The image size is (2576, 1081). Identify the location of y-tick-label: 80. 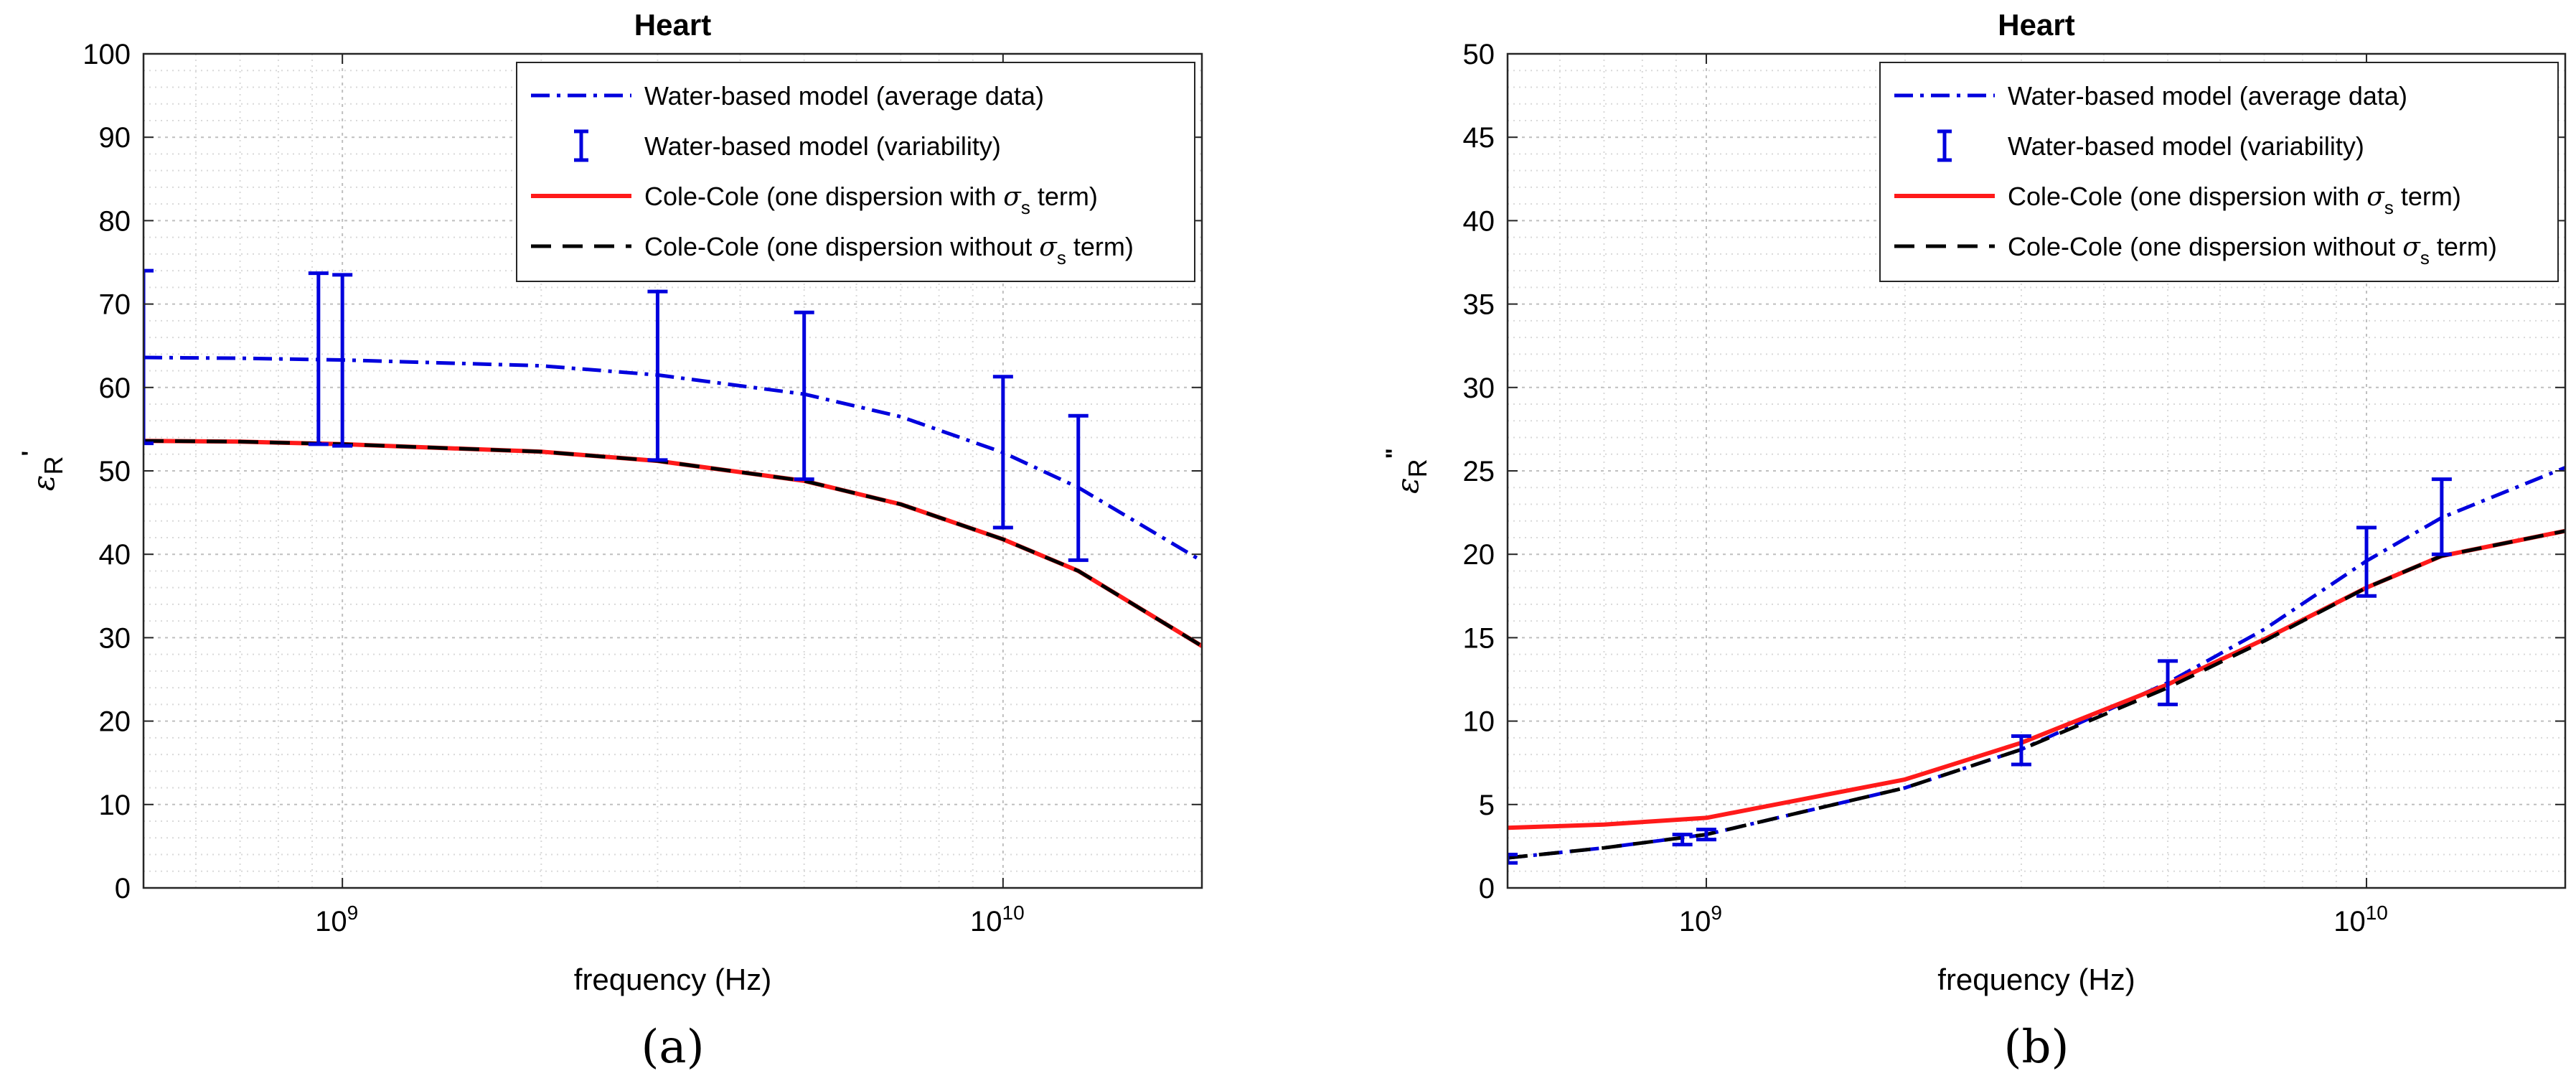
(115, 221).